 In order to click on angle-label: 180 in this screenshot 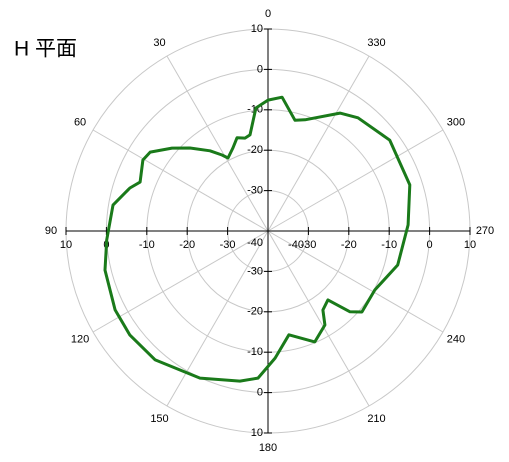, I will do `click(268, 448)`.